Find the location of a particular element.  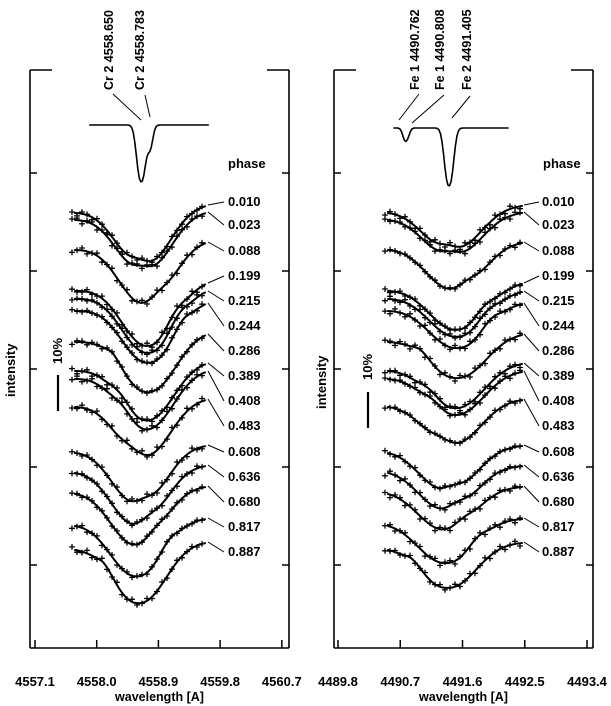

profile-curve is located at coordinates (455, 467).